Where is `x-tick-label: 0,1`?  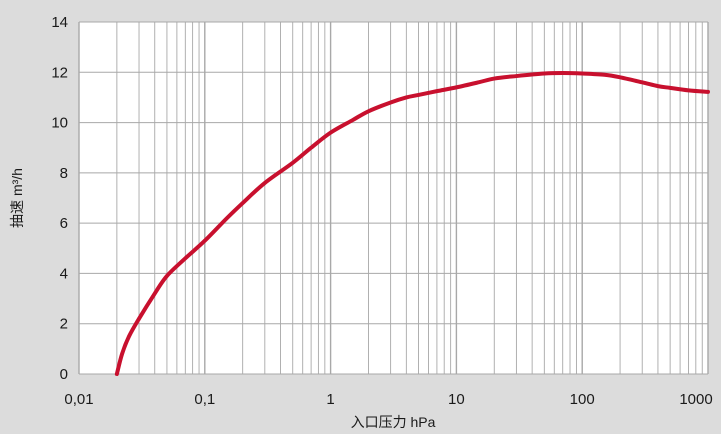 x-tick-label: 0,1 is located at coordinates (204, 399).